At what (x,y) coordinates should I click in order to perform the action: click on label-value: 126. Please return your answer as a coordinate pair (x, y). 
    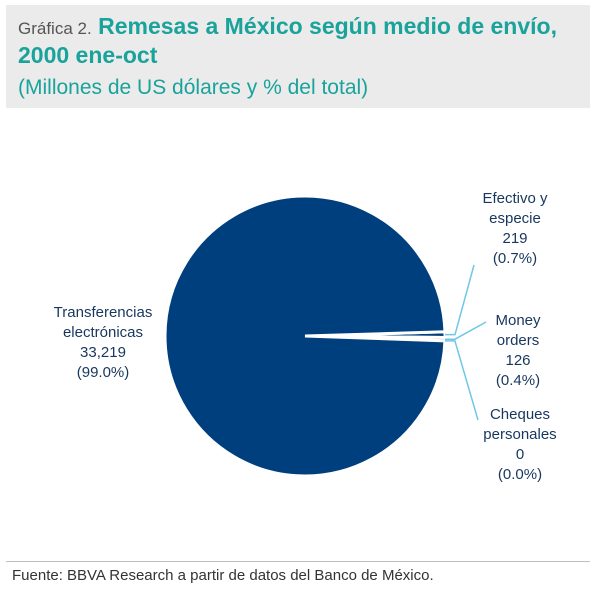
    Looking at the image, I should click on (518, 360).